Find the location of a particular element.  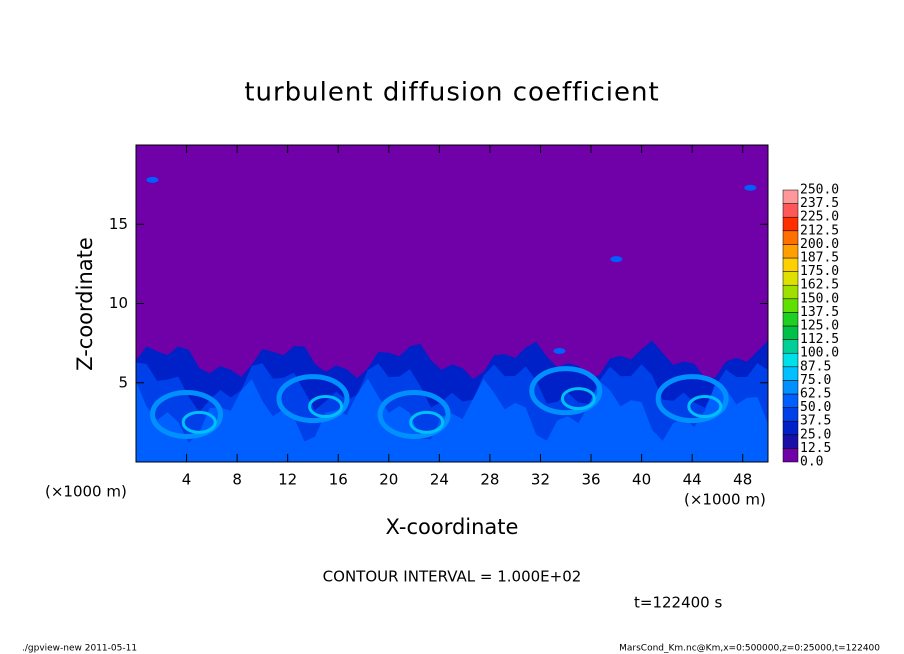

y-tick-label: 5 is located at coordinates (123, 382).